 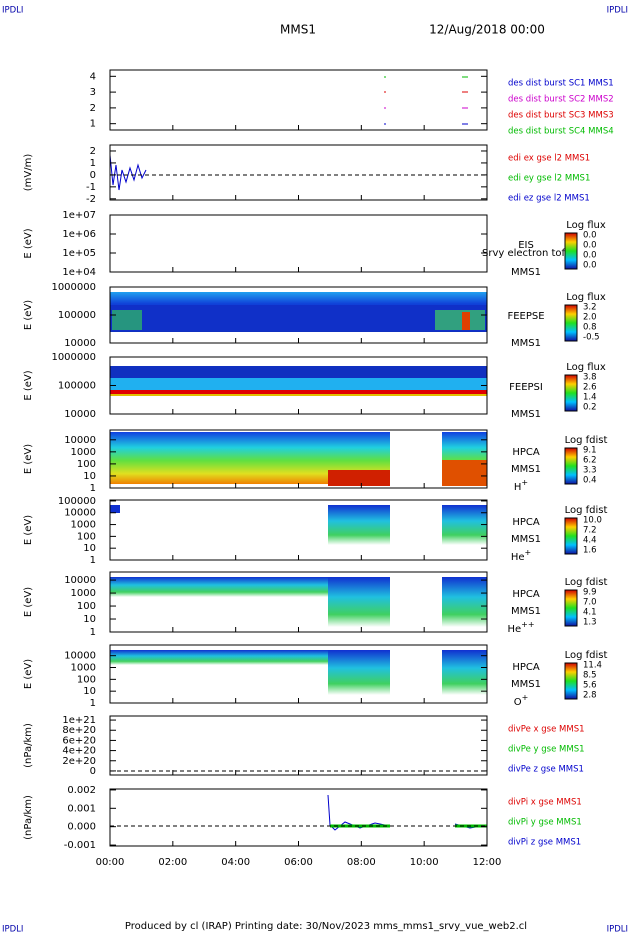 What do you see at coordinates (590, 388) in the screenshot?
I see `colorbar-label: 2.6` at bounding box center [590, 388].